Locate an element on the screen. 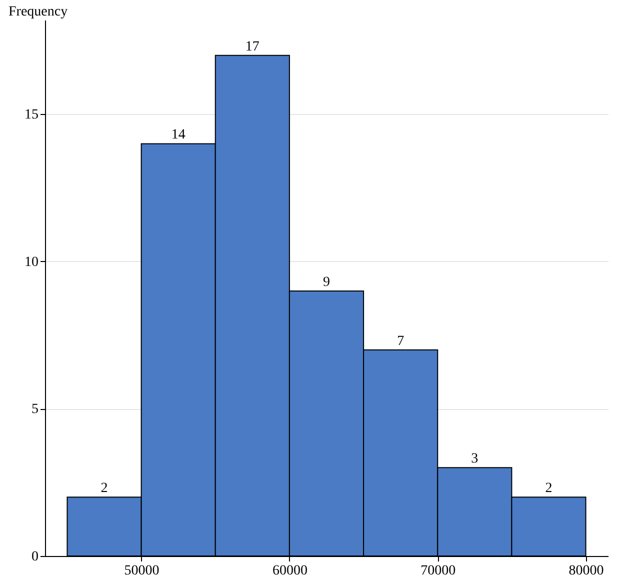  data-label: 17 is located at coordinates (252, 46).